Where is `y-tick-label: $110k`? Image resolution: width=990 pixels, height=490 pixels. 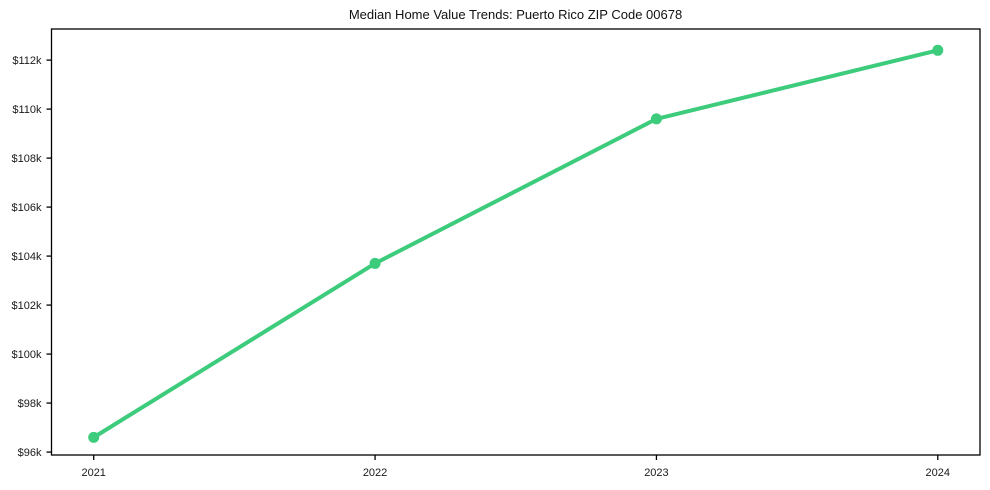
y-tick-label: $110k is located at coordinates (27, 110).